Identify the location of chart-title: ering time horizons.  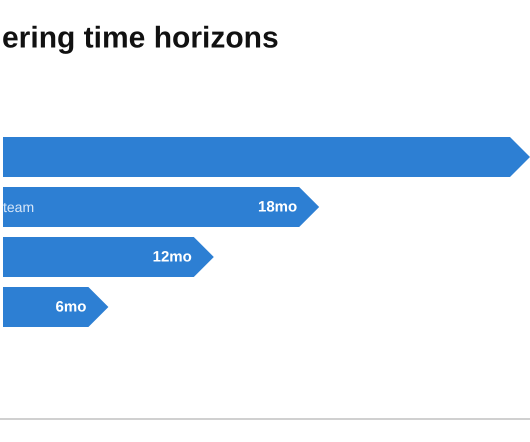
(140, 38).